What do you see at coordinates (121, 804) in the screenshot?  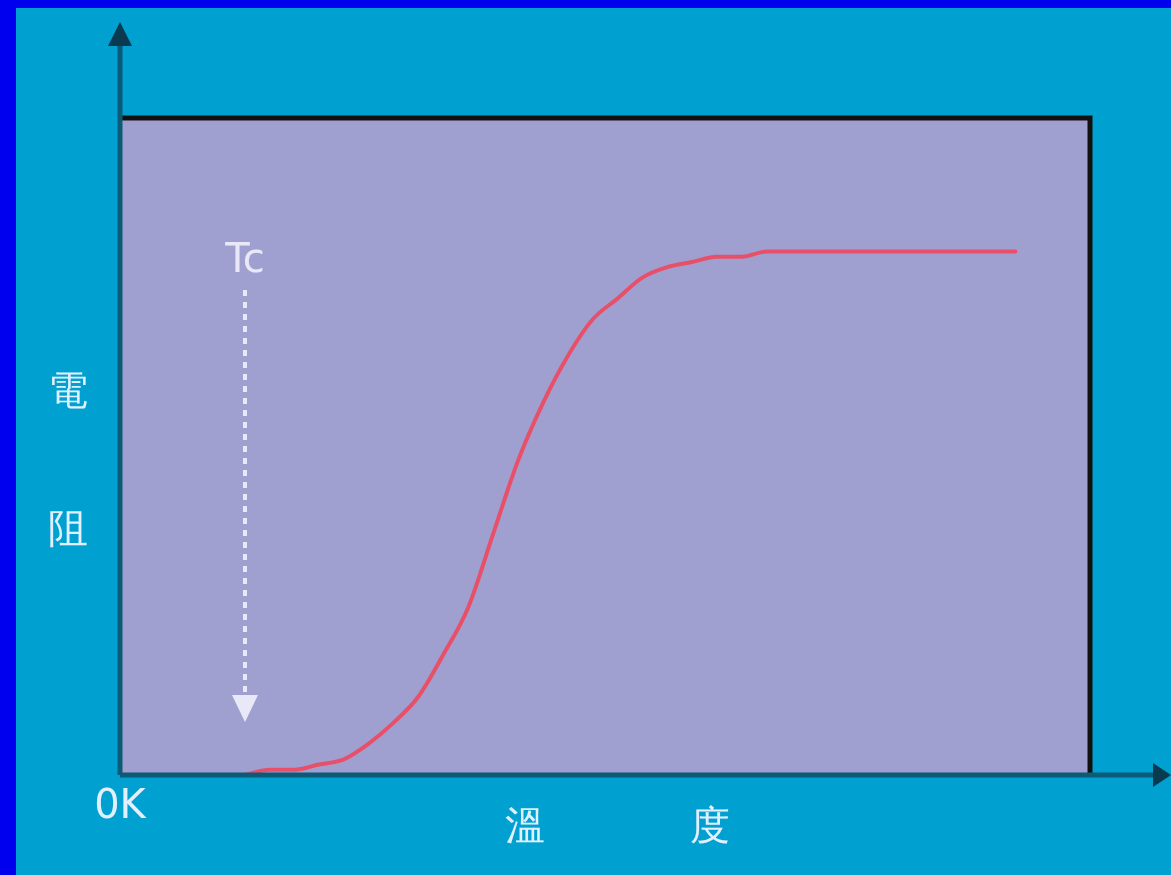 I see `text: 0K` at bounding box center [121, 804].